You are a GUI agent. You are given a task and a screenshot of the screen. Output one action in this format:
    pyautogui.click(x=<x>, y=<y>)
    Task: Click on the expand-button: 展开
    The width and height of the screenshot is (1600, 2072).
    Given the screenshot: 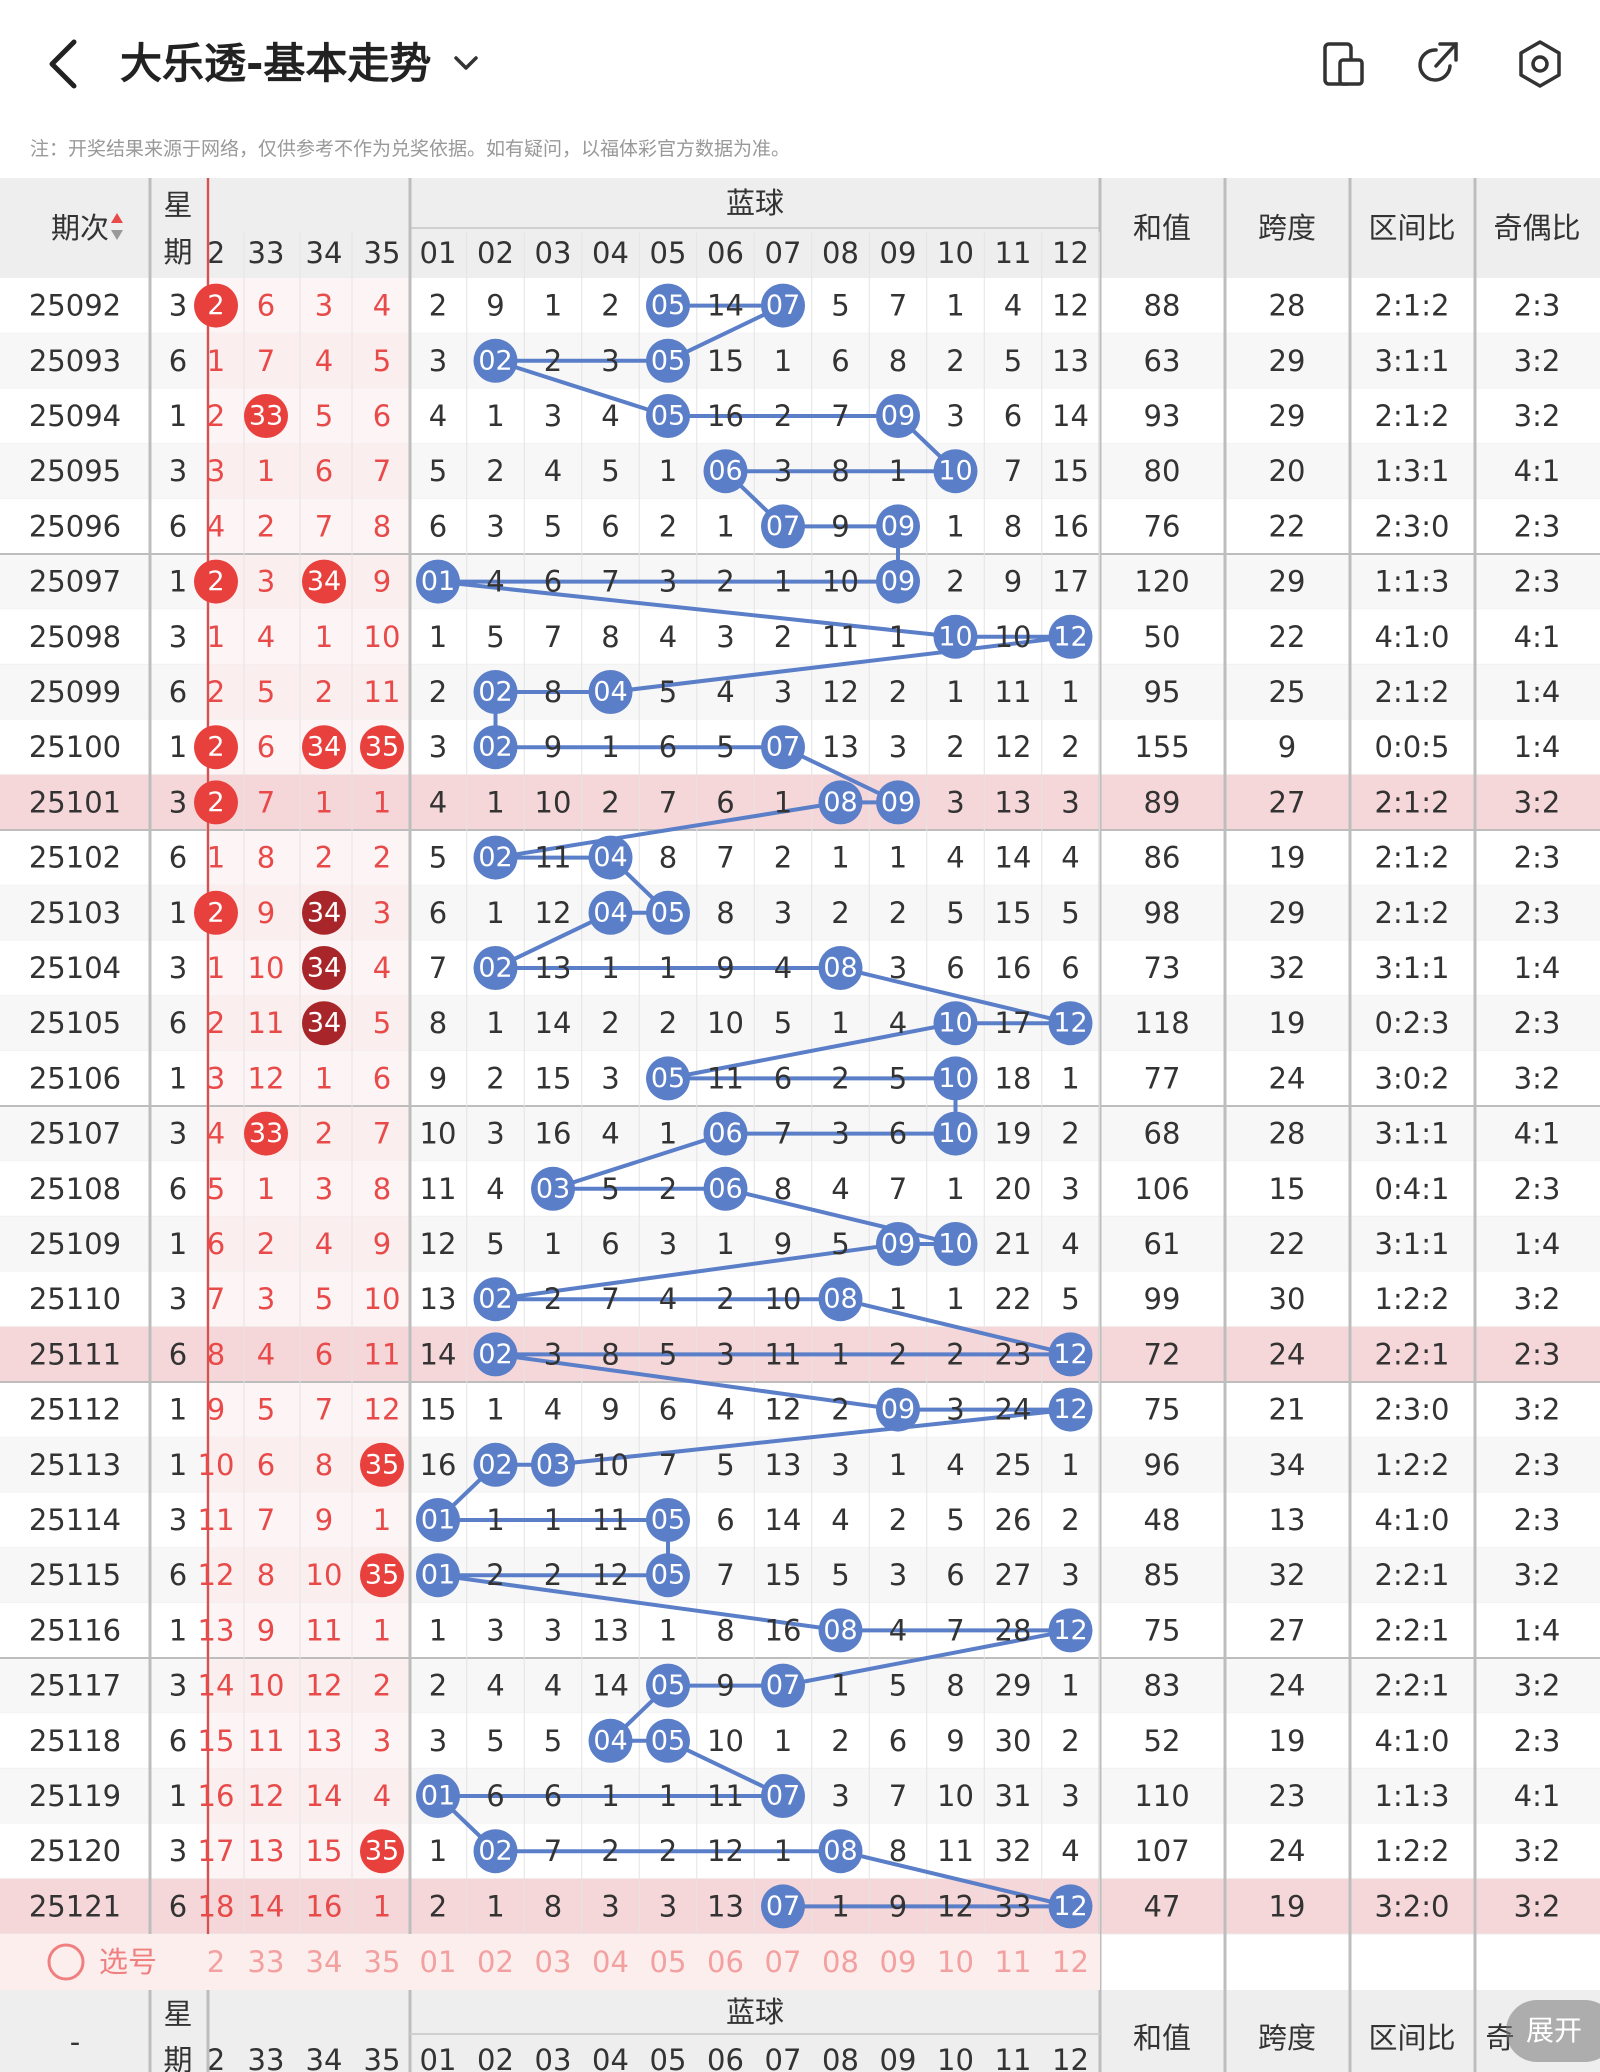 What is the action you would take?
    pyautogui.click(x=1553, y=2031)
    